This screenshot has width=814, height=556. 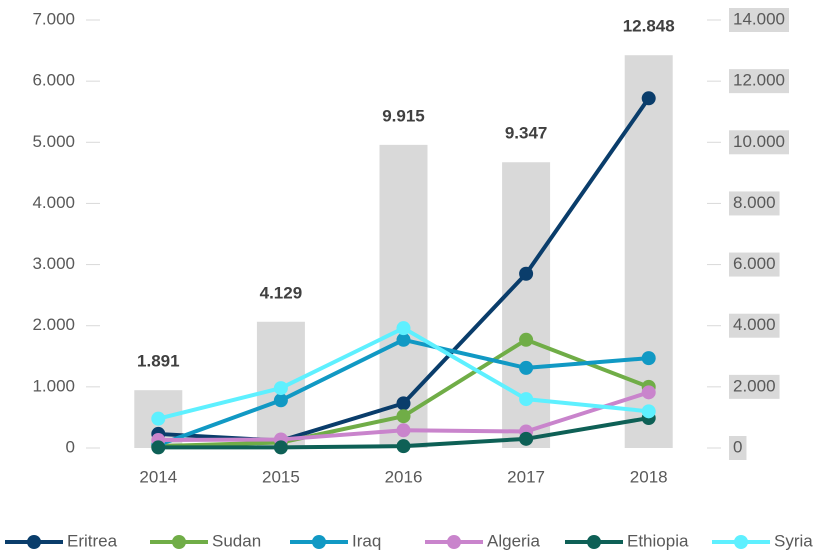 What do you see at coordinates (53, 18) in the screenshot?
I see `y-tick-label: 7.000` at bounding box center [53, 18].